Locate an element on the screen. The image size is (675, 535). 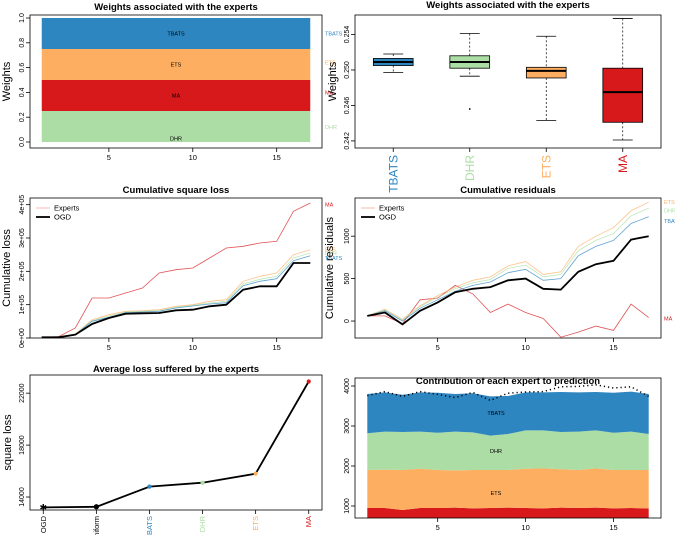
inner-label-ma: MA is located at coordinates (176, 97).